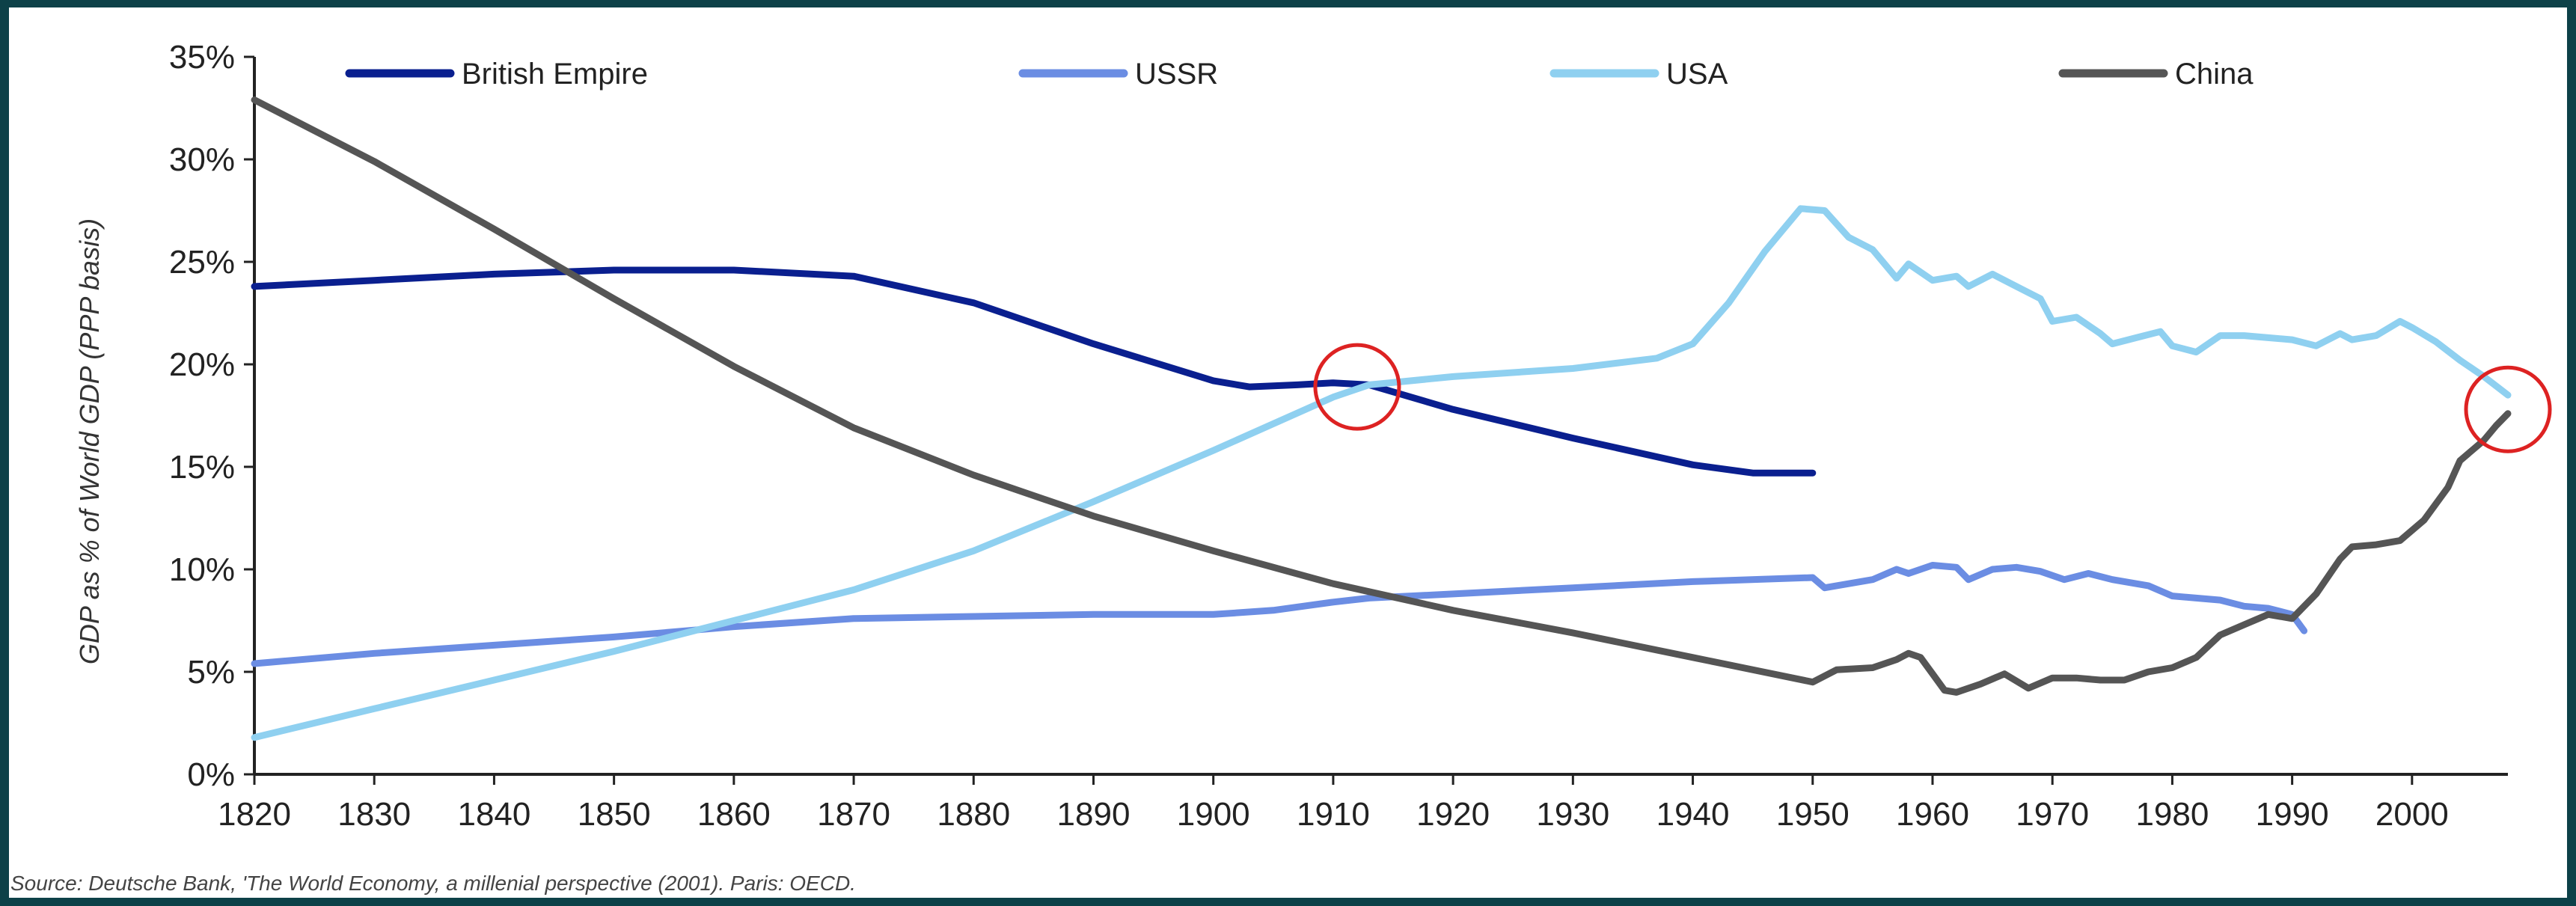 This screenshot has width=2576, height=906. What do you see at coordinates (974, 814) in the screenshot?
I see `x-tick-label: 1880` at bounding box center [974, 814].